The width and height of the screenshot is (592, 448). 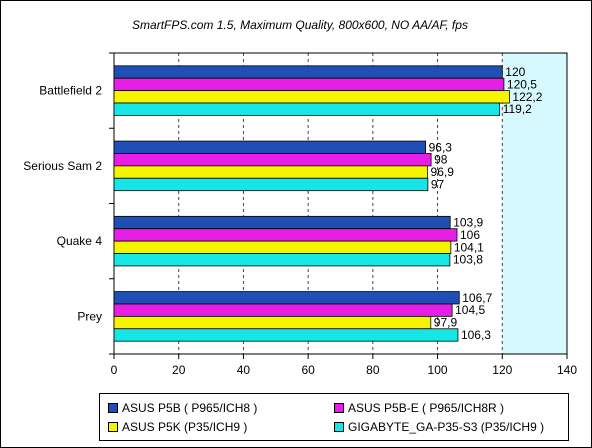 I want to click on legend-item-asus-p5k: ASUS P5K (P35/ICH9 ), so click(x=177, y=427).